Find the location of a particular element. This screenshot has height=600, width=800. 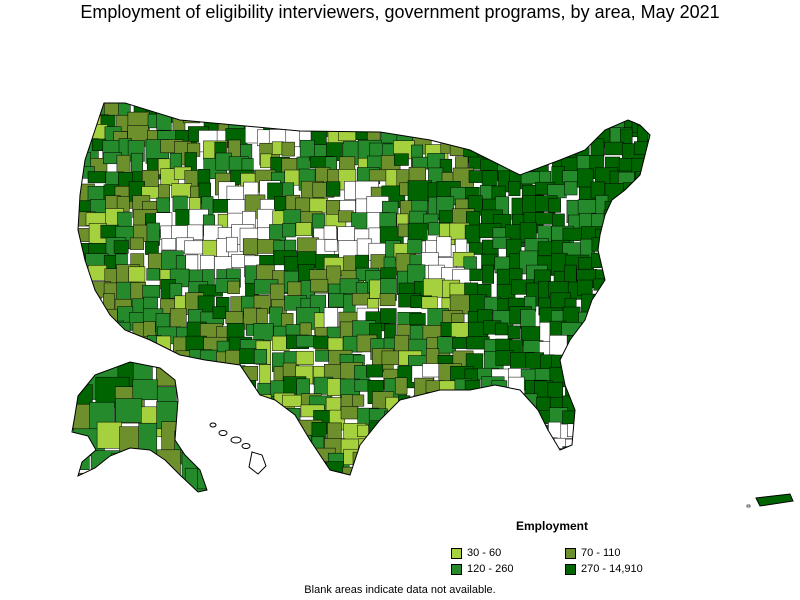

legend-item-120-260: 120 - 260 is located at coordinates (482, 569).